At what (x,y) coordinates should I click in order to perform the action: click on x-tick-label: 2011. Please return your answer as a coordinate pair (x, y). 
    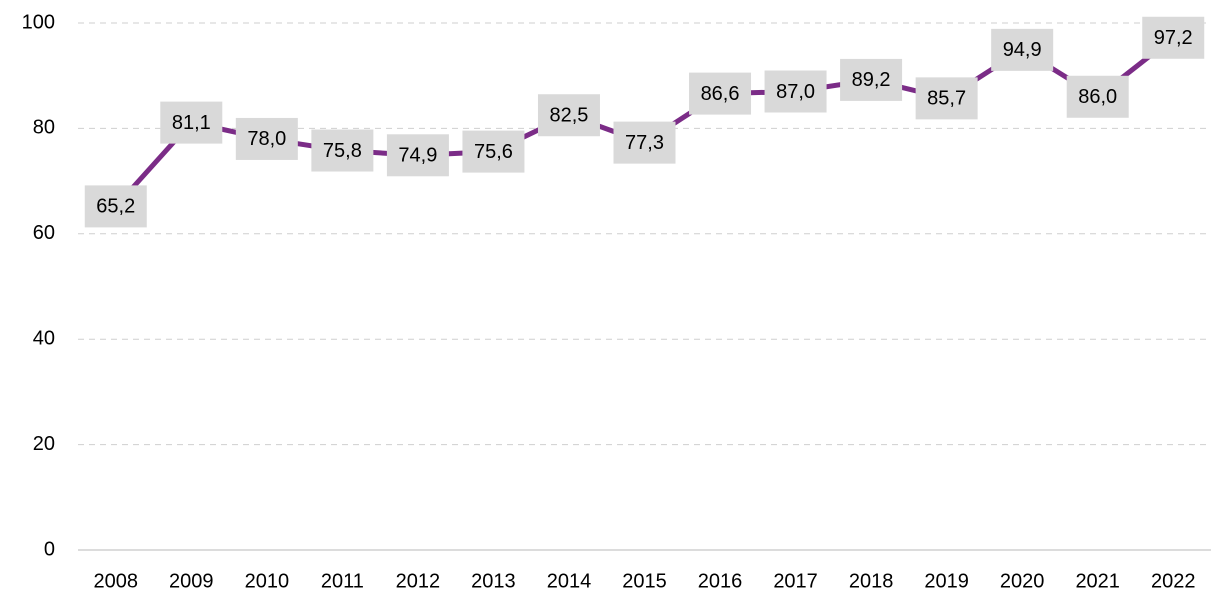
    Looking at the image, I should click on (342, 581).